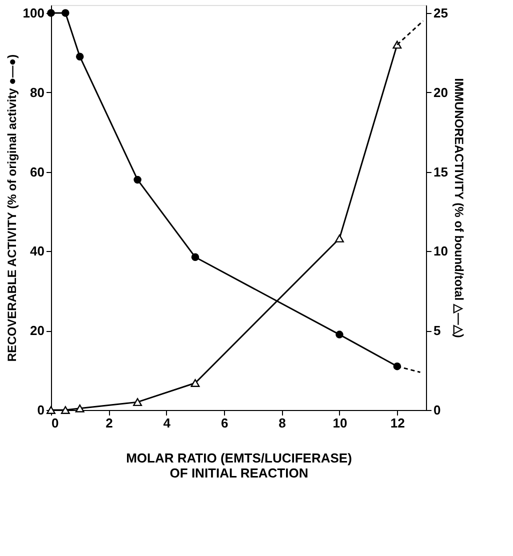  What do you see at coordinates (437, 410) in the screenshot?
I see `y2-tick-label: 0` at bounding box center [437, 410].